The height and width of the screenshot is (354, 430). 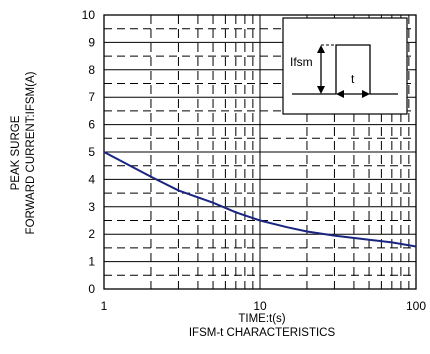 I want to click on x-tick-label: 1, so click(x=104, y=306).